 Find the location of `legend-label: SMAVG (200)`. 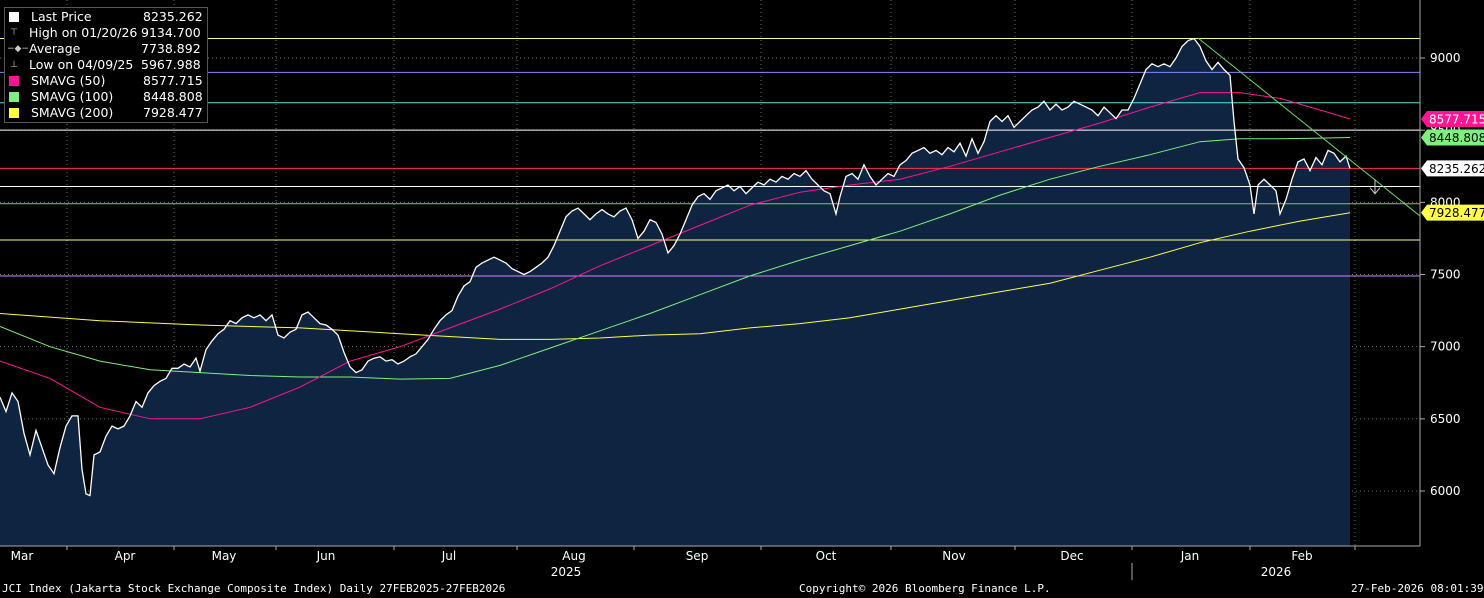

legend-label: SMAVG (200) is located at coordinates (72, 112).